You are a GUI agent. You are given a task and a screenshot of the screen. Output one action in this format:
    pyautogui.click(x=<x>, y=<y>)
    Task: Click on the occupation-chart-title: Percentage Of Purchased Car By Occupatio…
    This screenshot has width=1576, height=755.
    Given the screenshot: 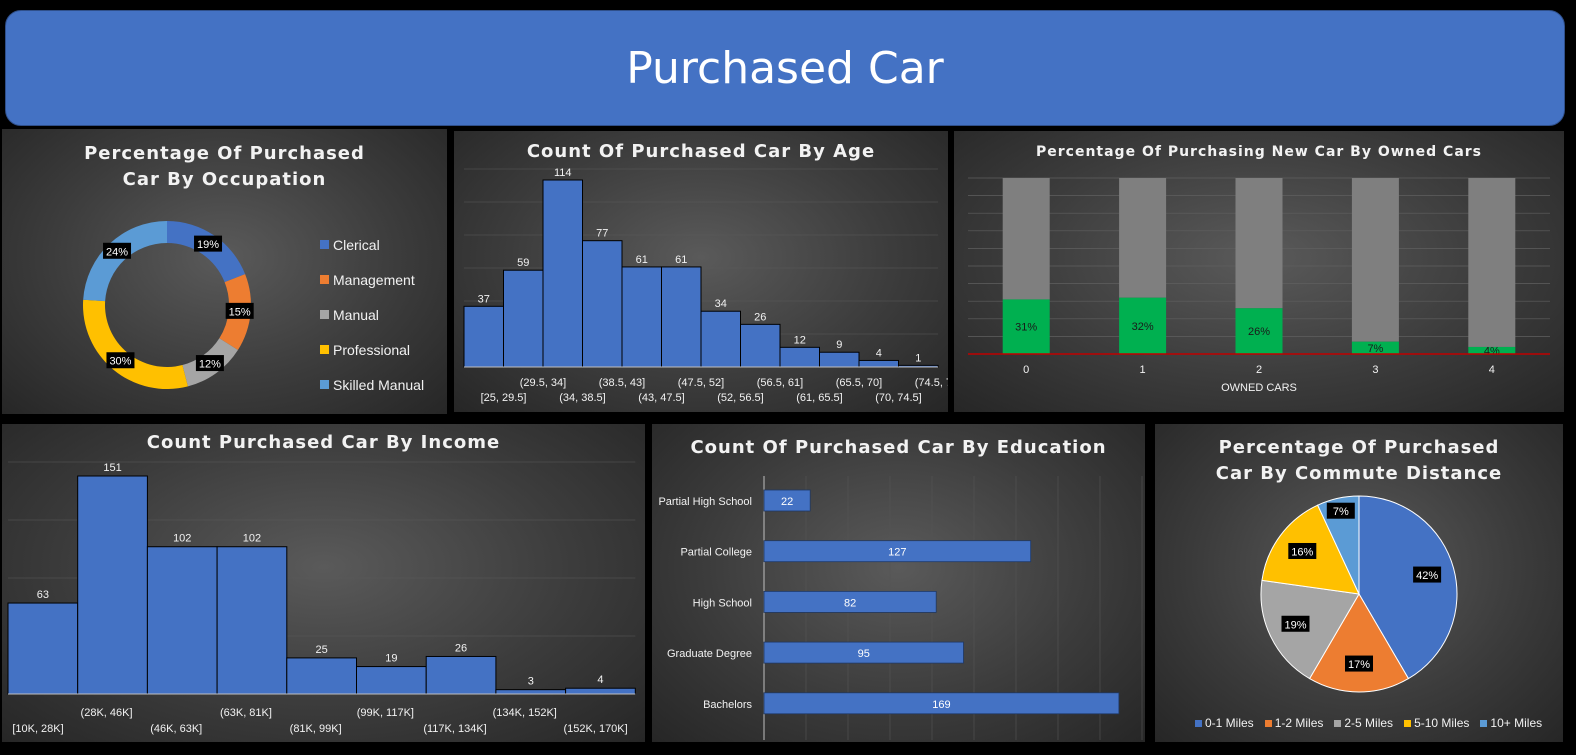 What is the action you would take?
    pyautogui.click(x=224, y=166)
    